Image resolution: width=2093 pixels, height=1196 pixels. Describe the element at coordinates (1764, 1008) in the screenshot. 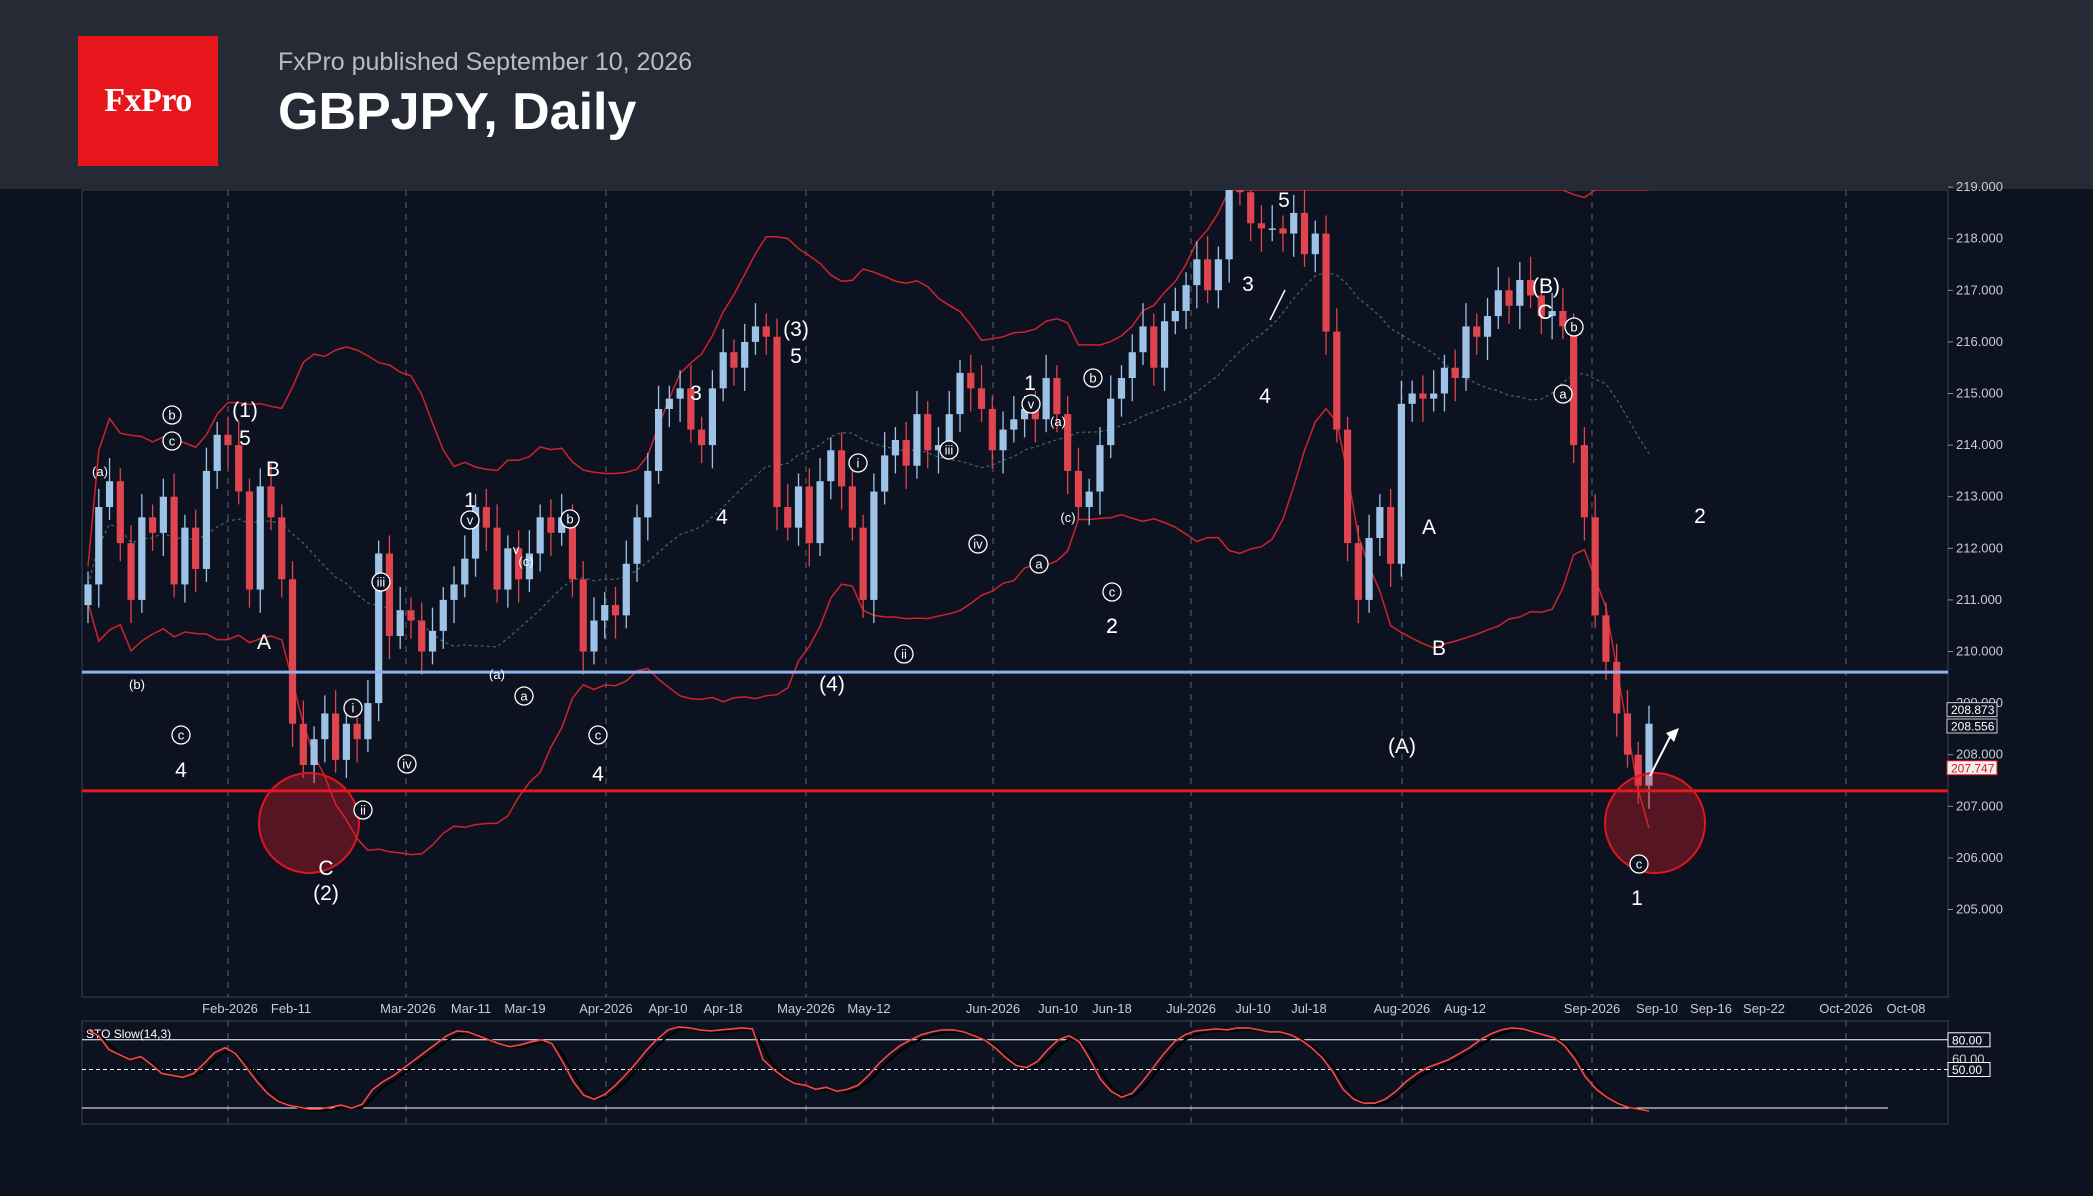

I see `x-tick-label: Sep-22` at that location.